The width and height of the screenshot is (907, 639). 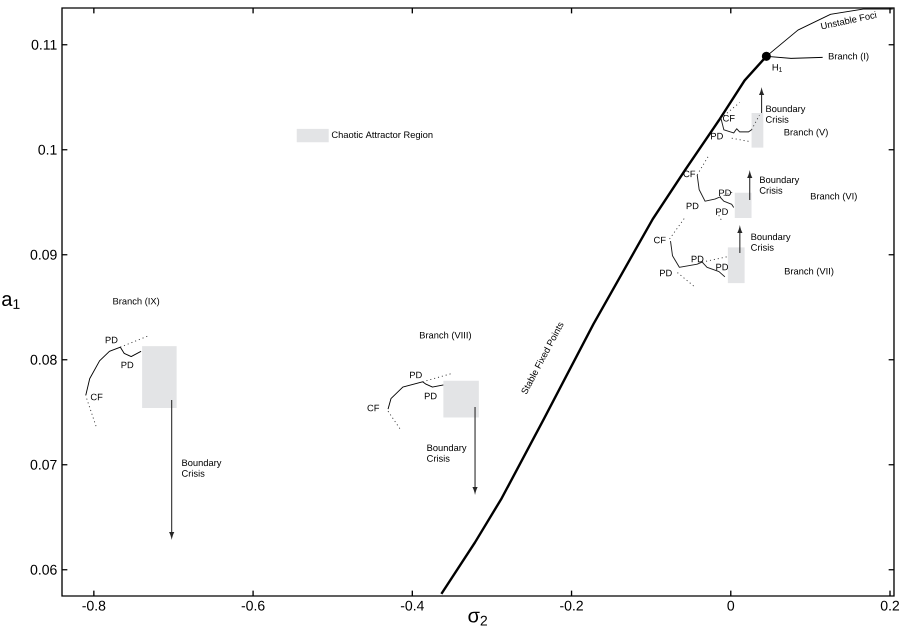 What do you see at coordinates (136, 302) in the screenshot?
I see `annotation: Branch (IX)` at bounding box center [136, 302].